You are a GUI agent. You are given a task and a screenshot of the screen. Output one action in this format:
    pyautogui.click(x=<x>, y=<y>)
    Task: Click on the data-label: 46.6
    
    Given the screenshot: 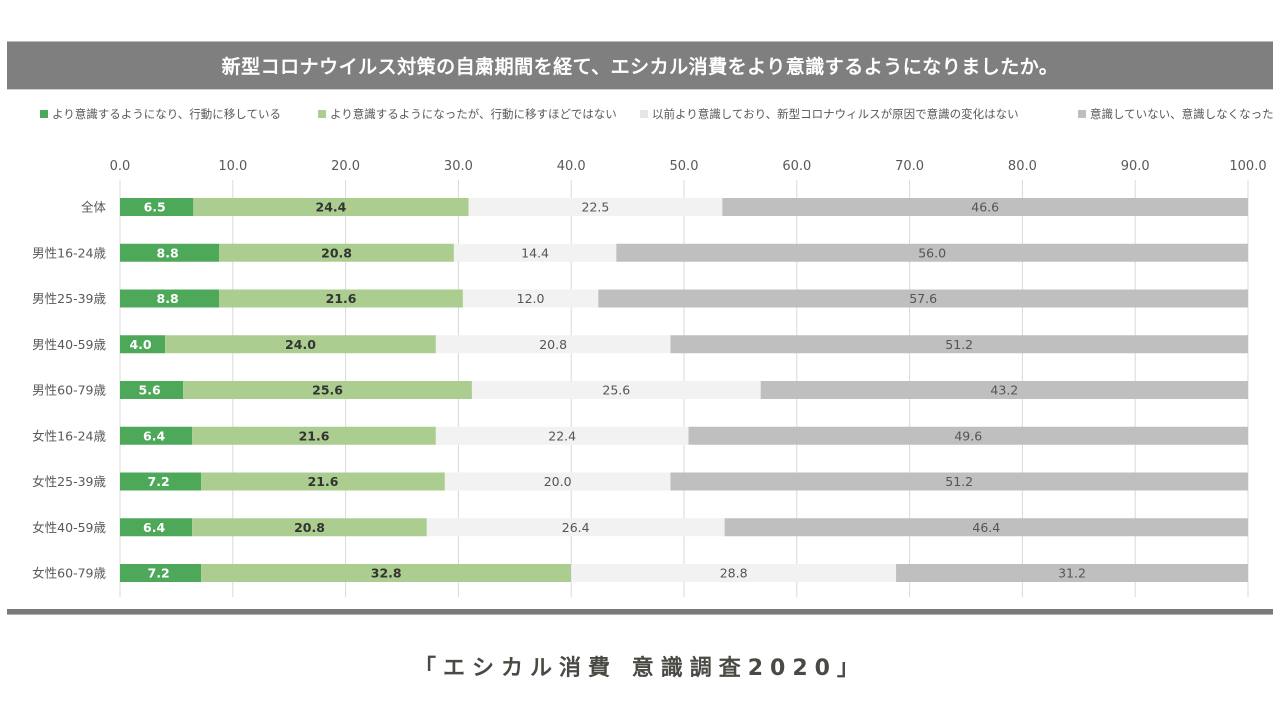 What is the action you would take?
    pyautogui.click(x=985, y=207)
    